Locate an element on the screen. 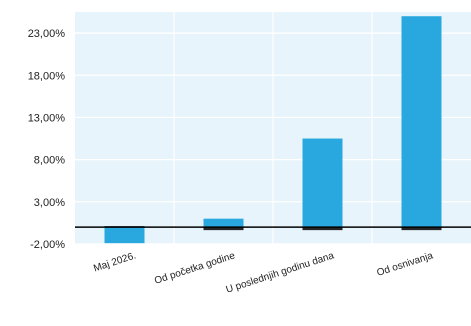 The width and height of the screenshot is (471, 326). y-tick-label: 23,00% is located at coordinates (47, 34).